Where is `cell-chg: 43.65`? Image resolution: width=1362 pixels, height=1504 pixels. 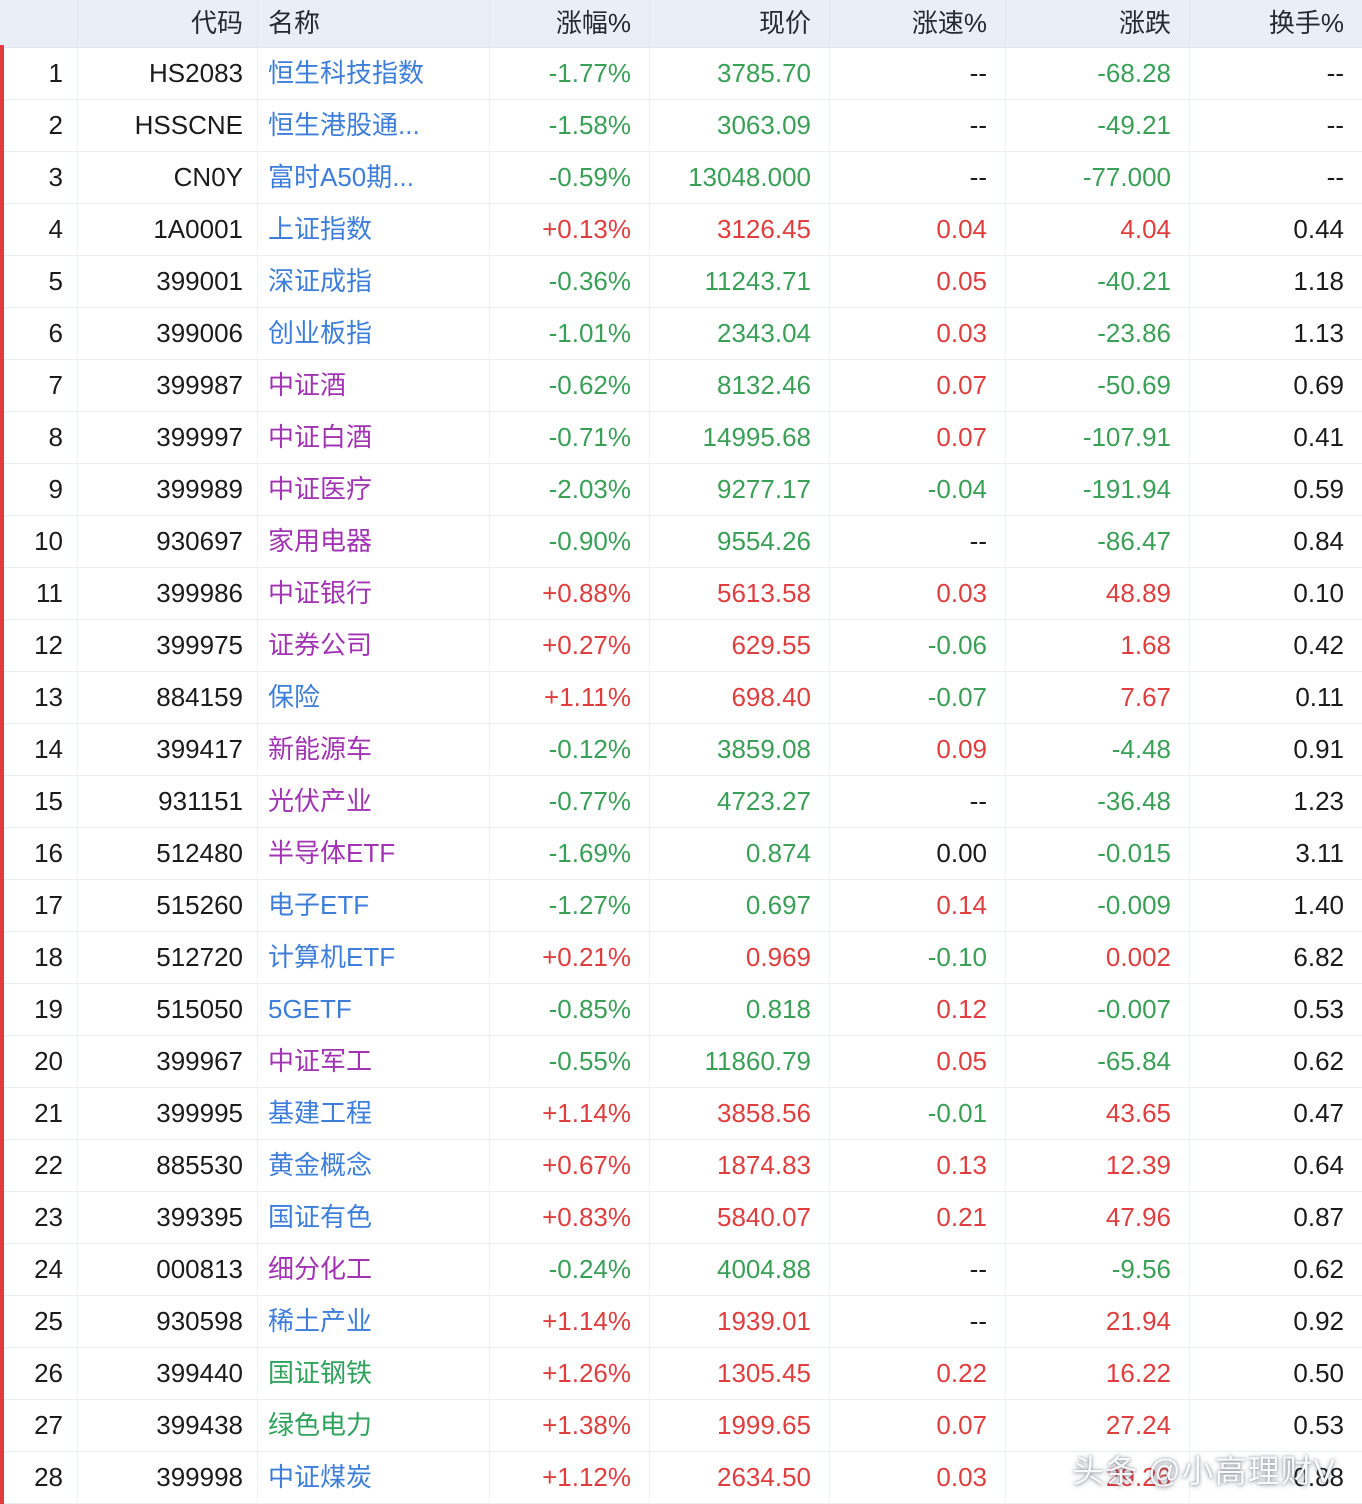
cell-chg: 43.65 is located at coordinates (1098, 1113).